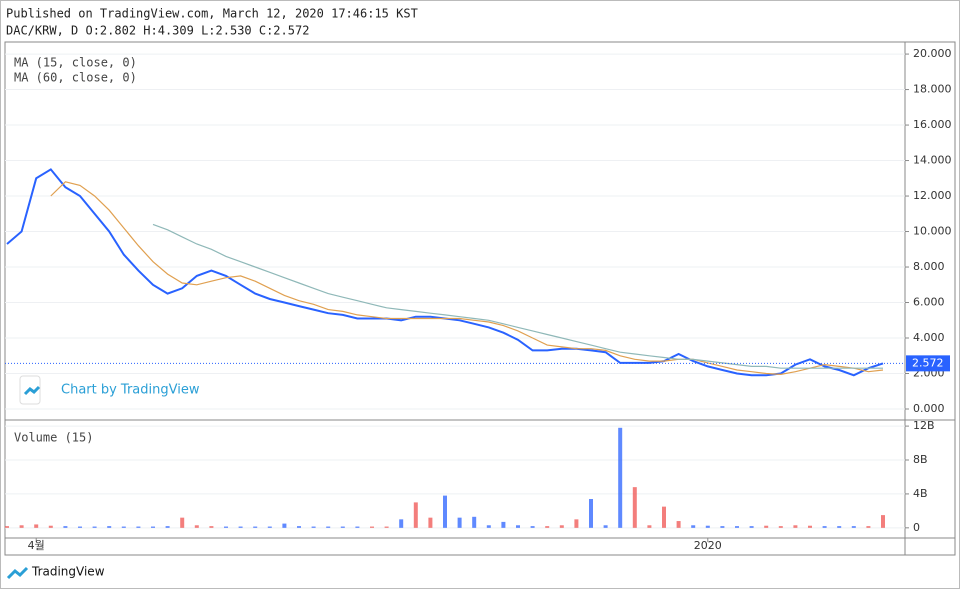 The width and height of the screenshot is (960, 593). What do you see at coordinates (932, 89) in the screenshot?
I see `y-tick-label: 18.000` at bounding box center [932, 89].